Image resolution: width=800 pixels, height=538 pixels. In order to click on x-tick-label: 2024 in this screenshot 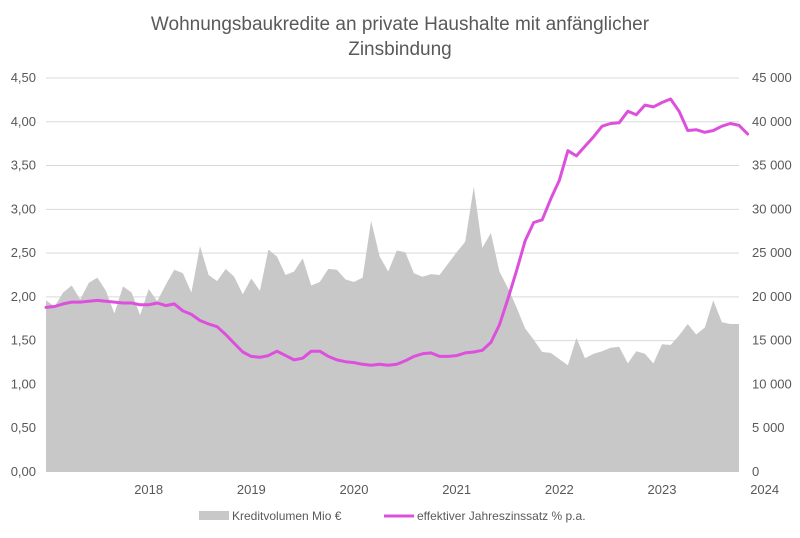, I will do `click(764, 489)`.